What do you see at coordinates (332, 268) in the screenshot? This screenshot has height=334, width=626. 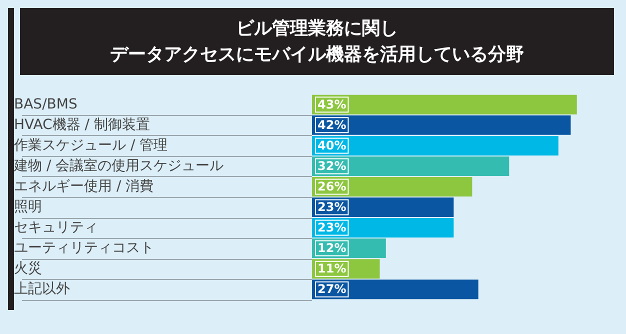 I see `data-label: 11%` at bounding box center [332, 268].